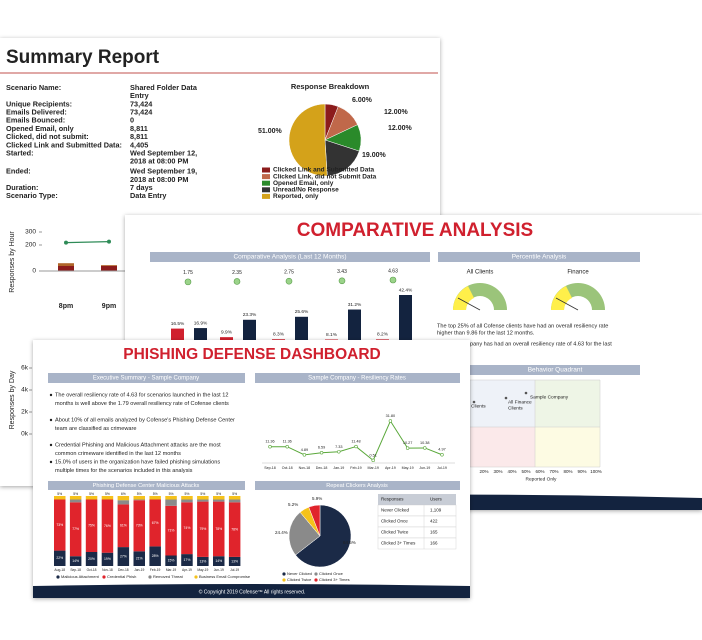 The height and width of the screenshot is (640, 702). I want to click on axis-title: Responses by Hour, so click(12, 262).